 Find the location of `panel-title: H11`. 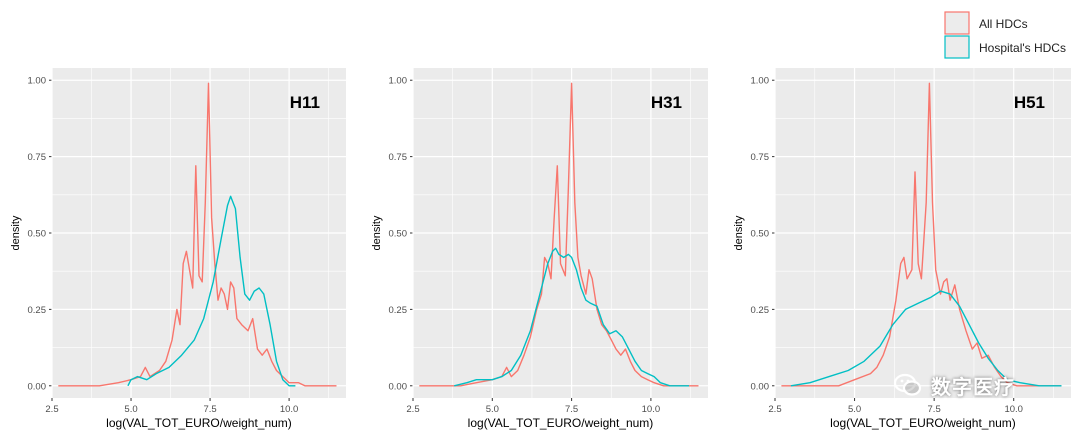

panel-title: H11 is located at coordinates (305, 102).